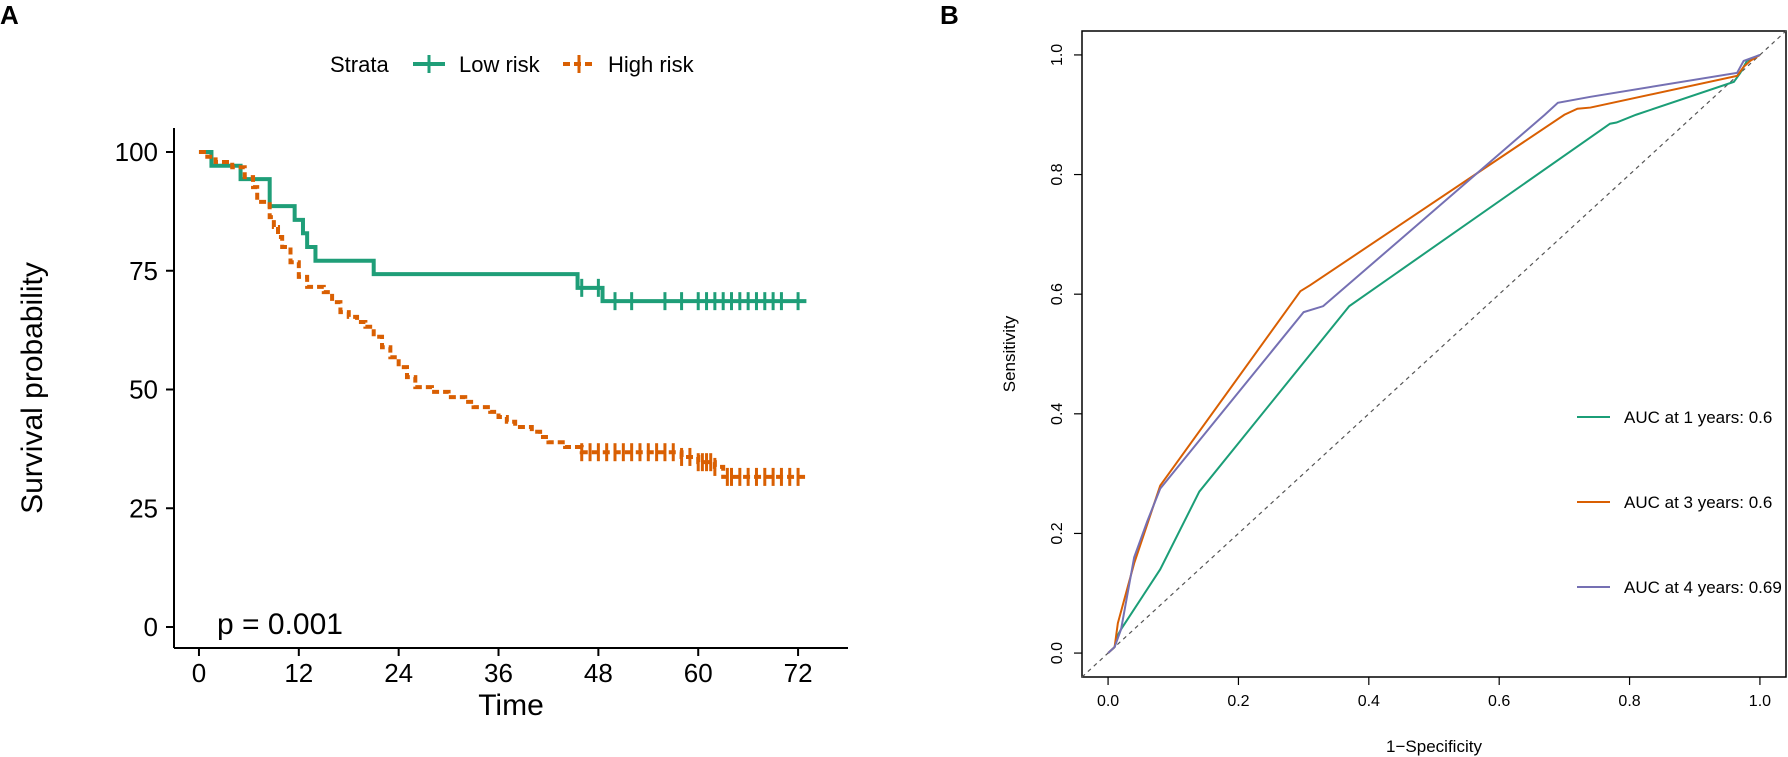 The height and width of the screenshot is (757, 1788). What do you see at coordinates (1698, 502) in the screenshot?
I see `roc-legend-label-3yr: AUC at 3 years: 0.6` at bounding box center [1698, 502].